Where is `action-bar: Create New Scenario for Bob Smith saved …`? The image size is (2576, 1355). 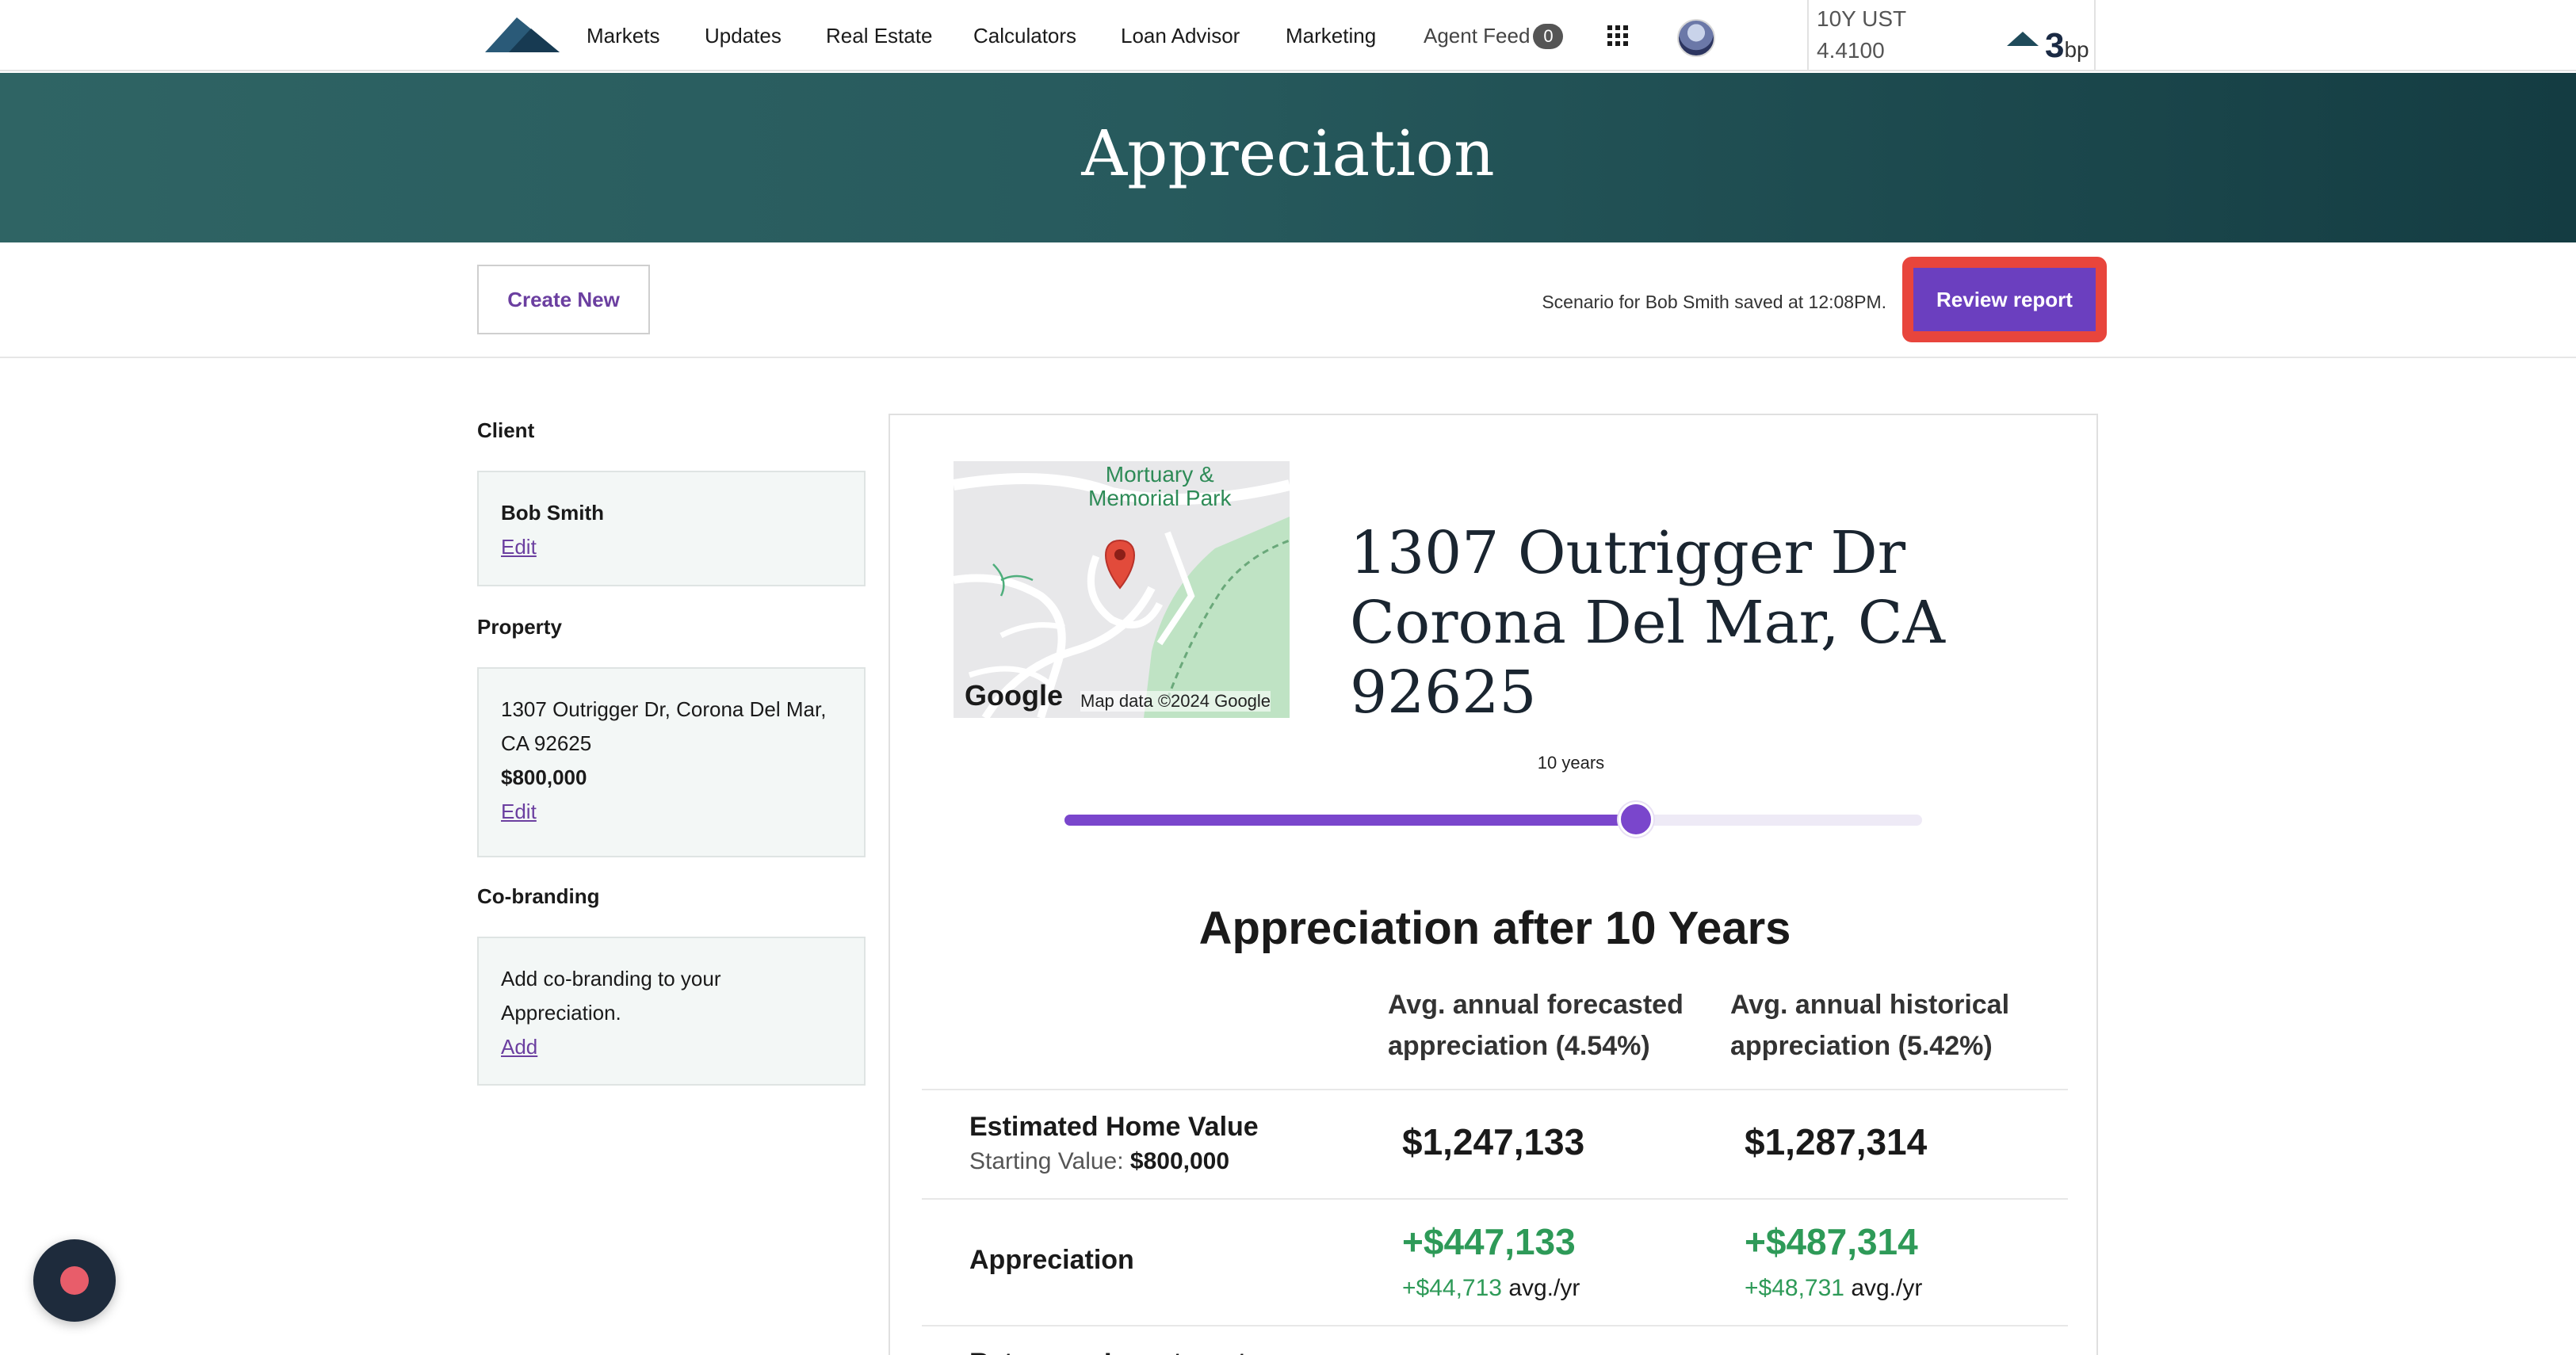 action-bar: Create New Scenario for Bob Smith saved … is located at coordinates (1288, 300).